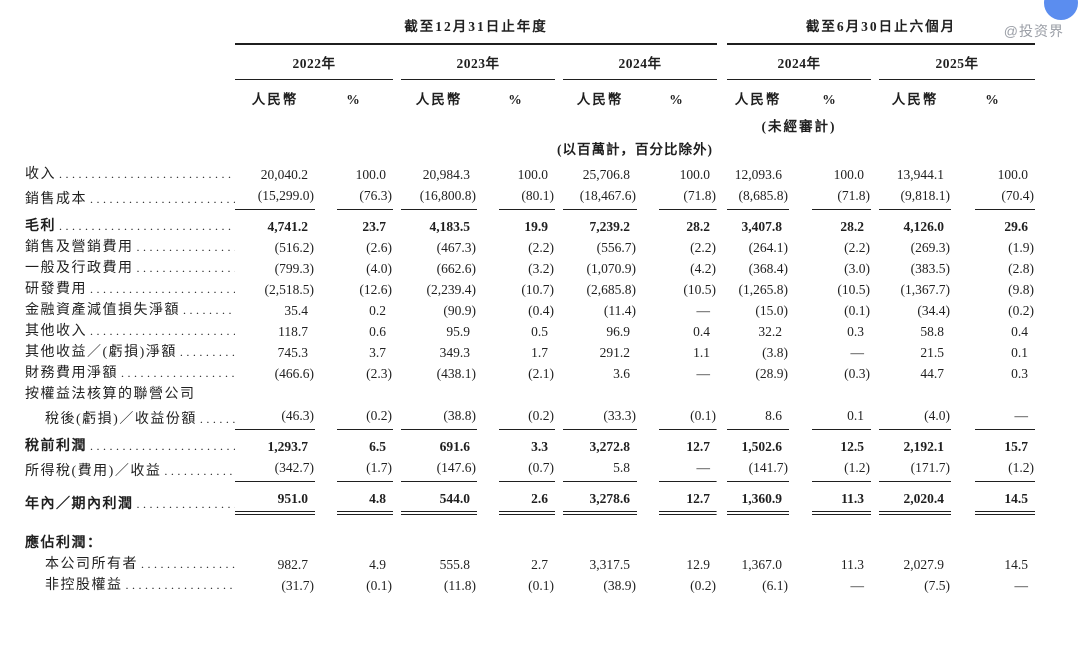  I want to click on percent-value: (71.8), so click(830, 197).